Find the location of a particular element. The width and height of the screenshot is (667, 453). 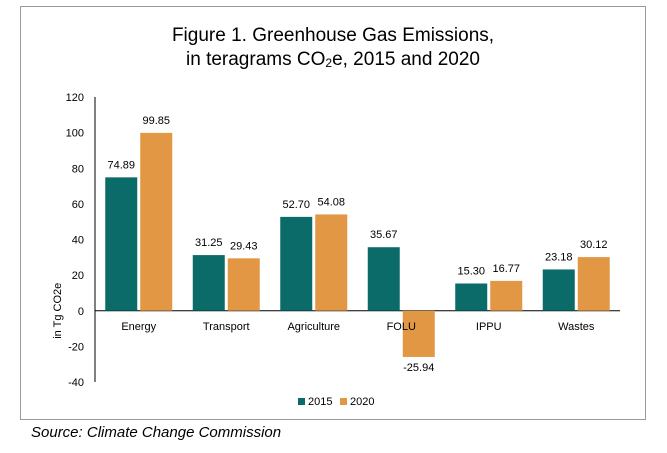

y-tick-label: 20 is located at coordinates (78, 276).